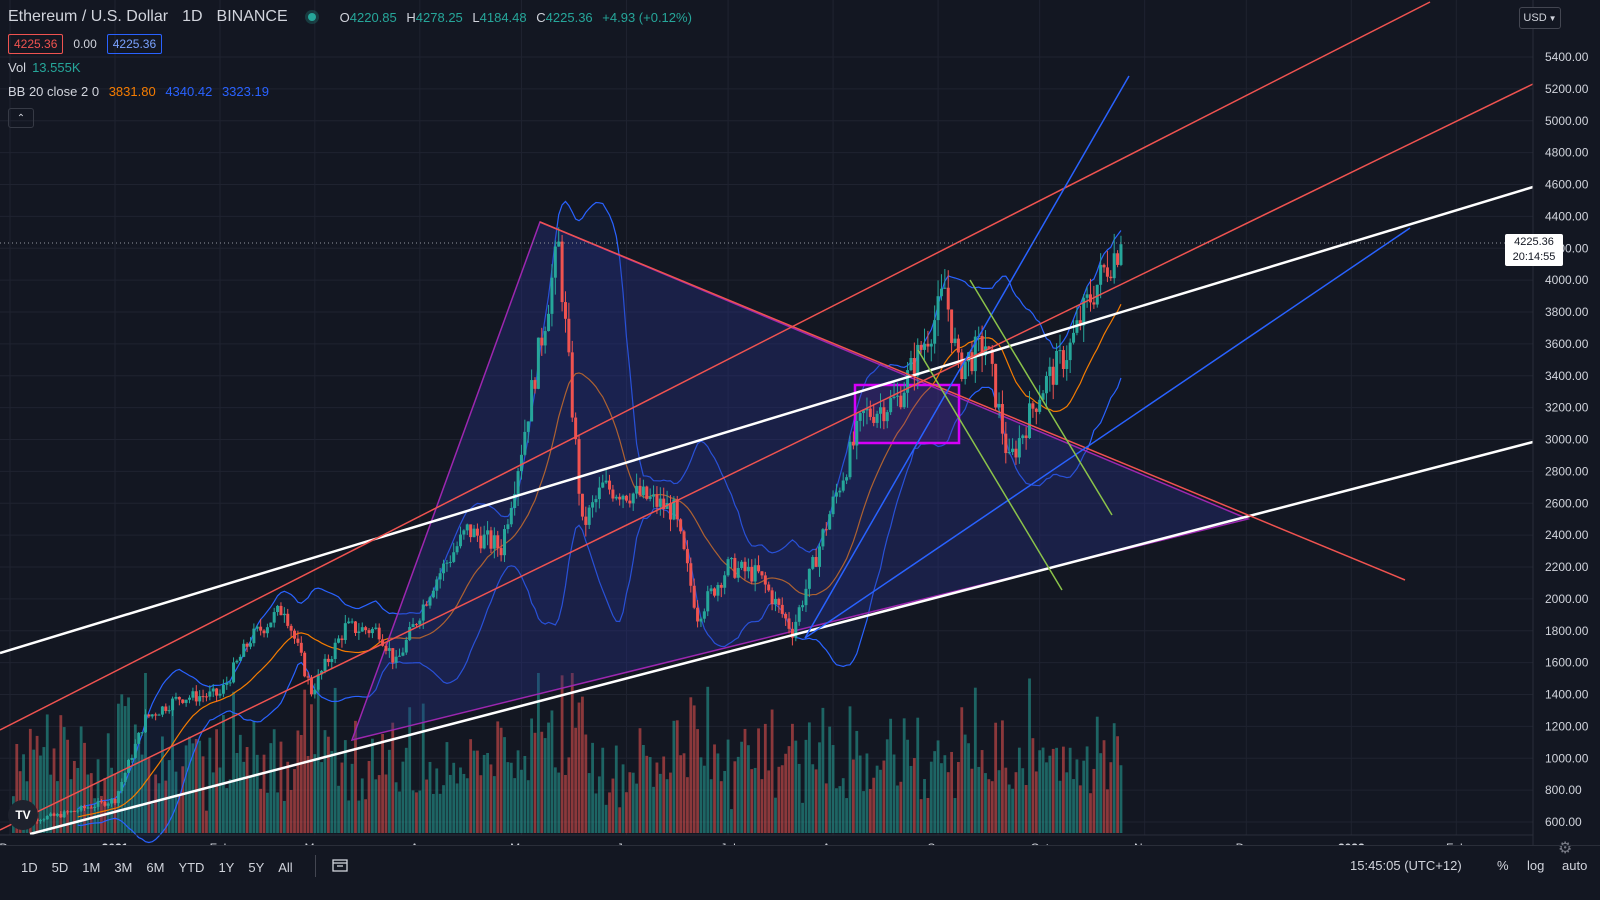  Describe the element at coordinates (1540, 18) in the screenshot. I see `currency-select: USD ▼` at that location.